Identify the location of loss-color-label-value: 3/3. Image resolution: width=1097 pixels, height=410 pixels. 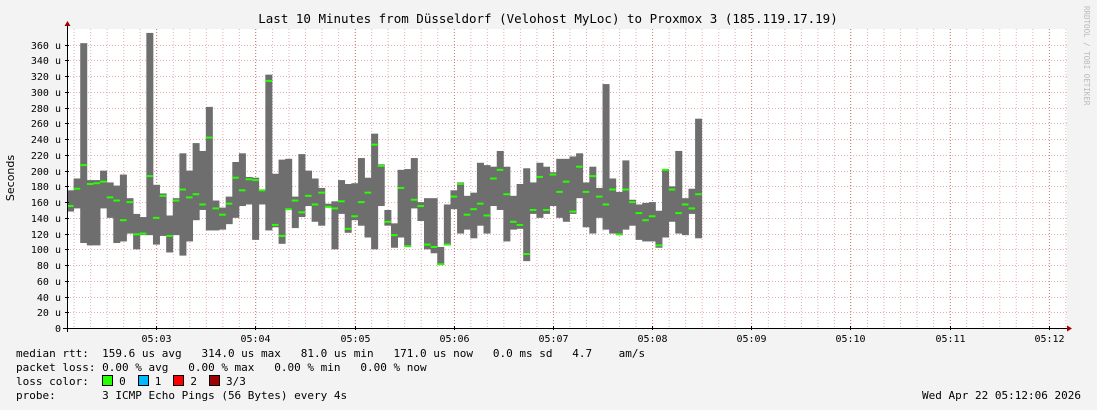
(235, 381).